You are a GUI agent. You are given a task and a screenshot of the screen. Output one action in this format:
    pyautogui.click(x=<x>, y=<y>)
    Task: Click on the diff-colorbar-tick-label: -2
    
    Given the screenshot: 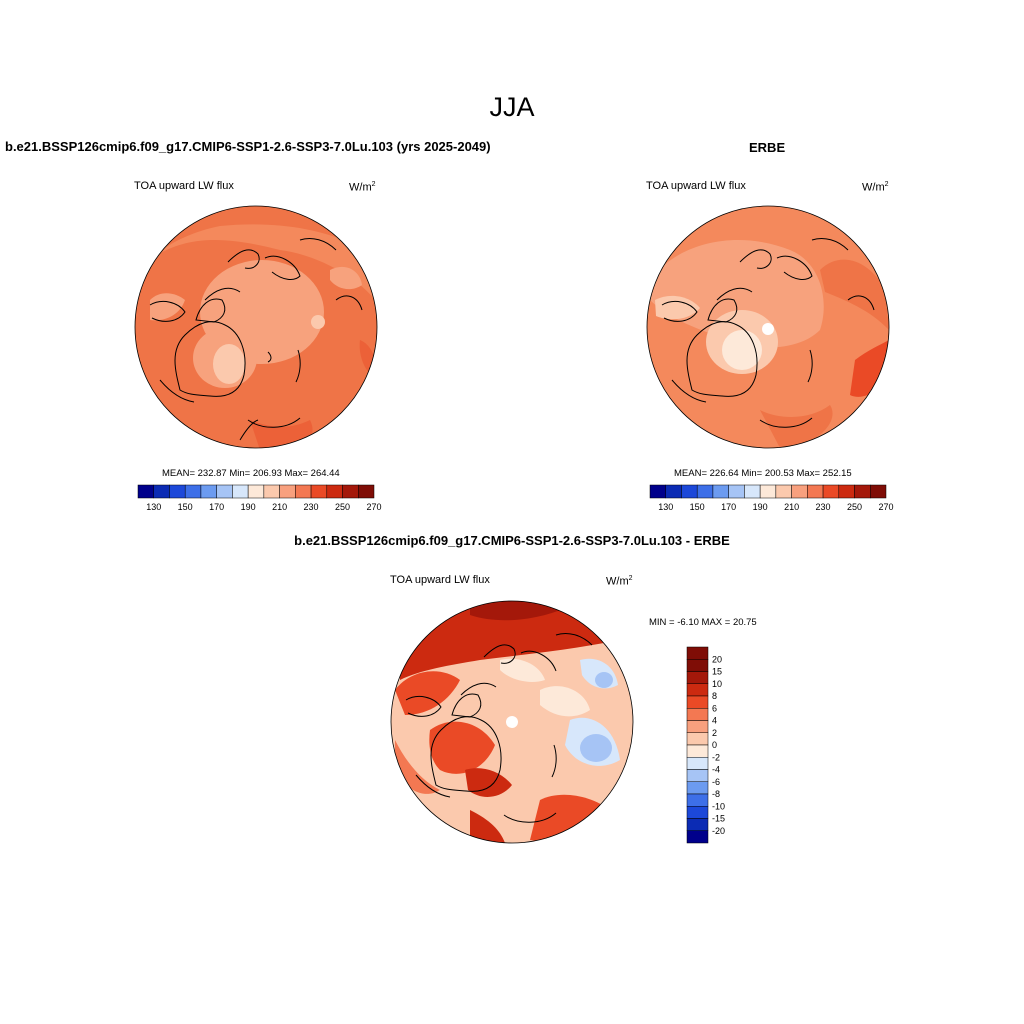 What is the action you would take?
    pyautogui.click(x=716, y=757)
    